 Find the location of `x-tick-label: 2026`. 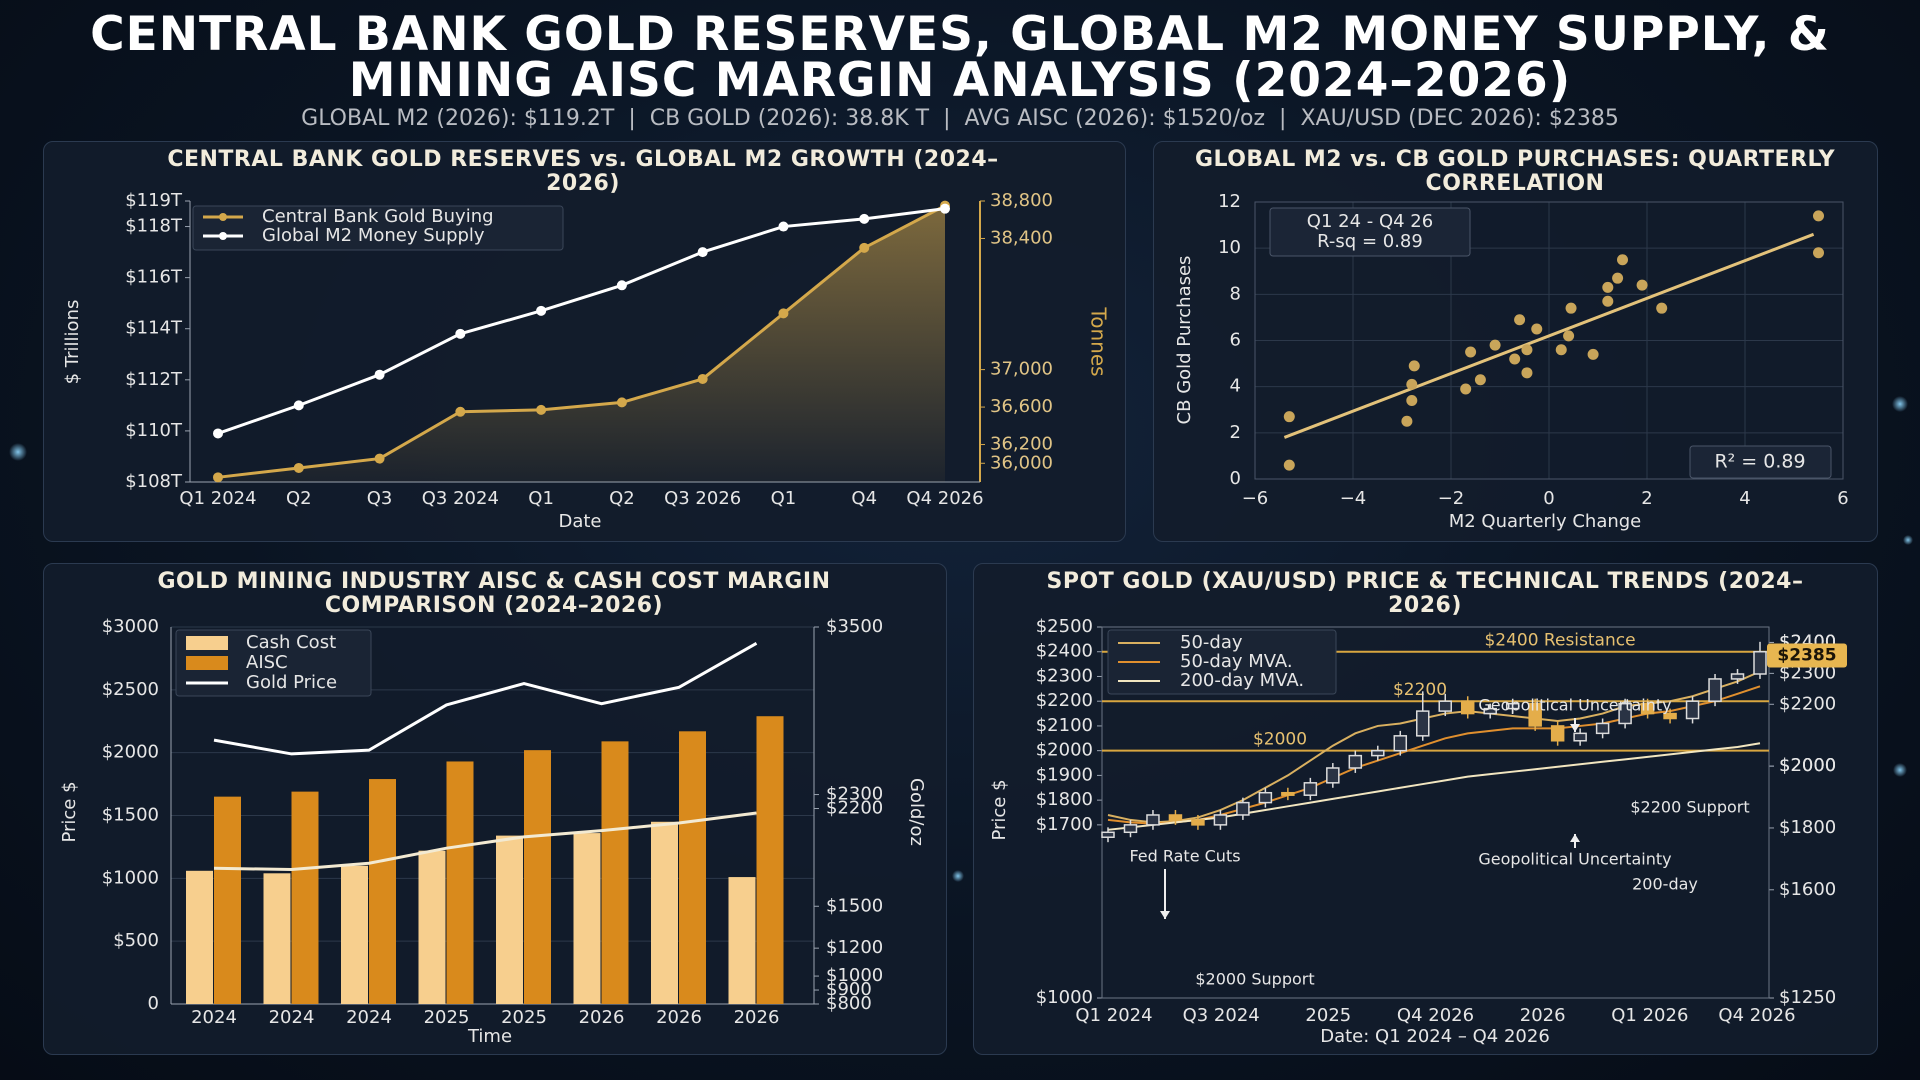

x-tick-label: 2026 is located at coordinates (1543, 1015).